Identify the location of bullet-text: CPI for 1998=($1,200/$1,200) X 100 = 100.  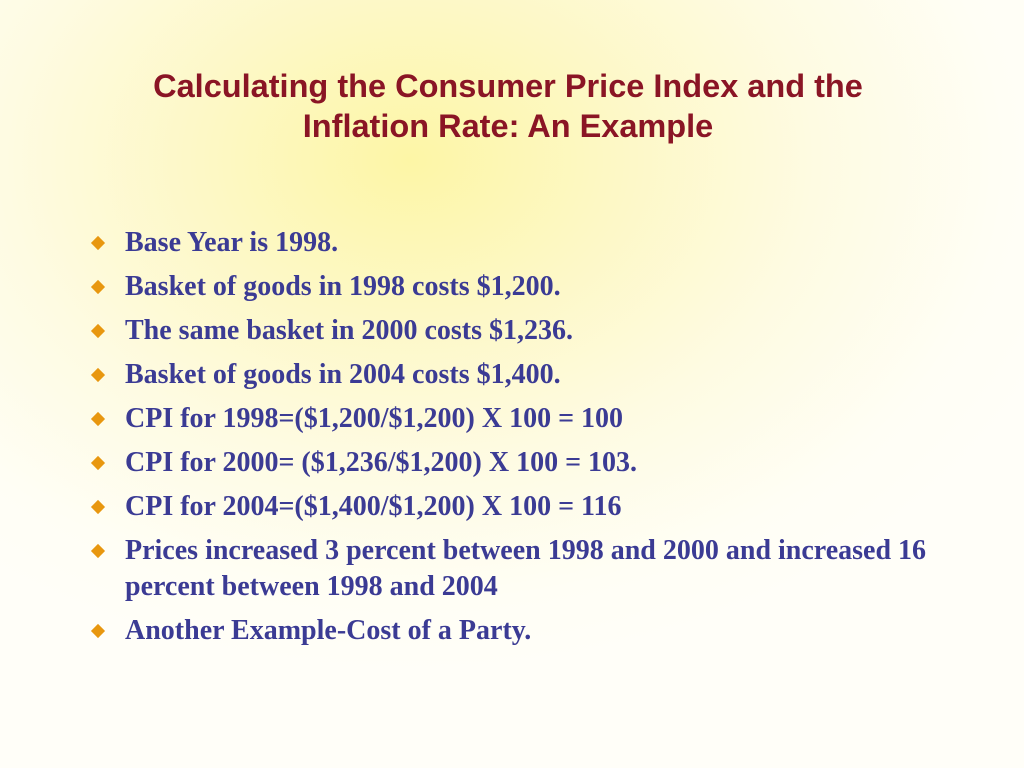
(374, 418).